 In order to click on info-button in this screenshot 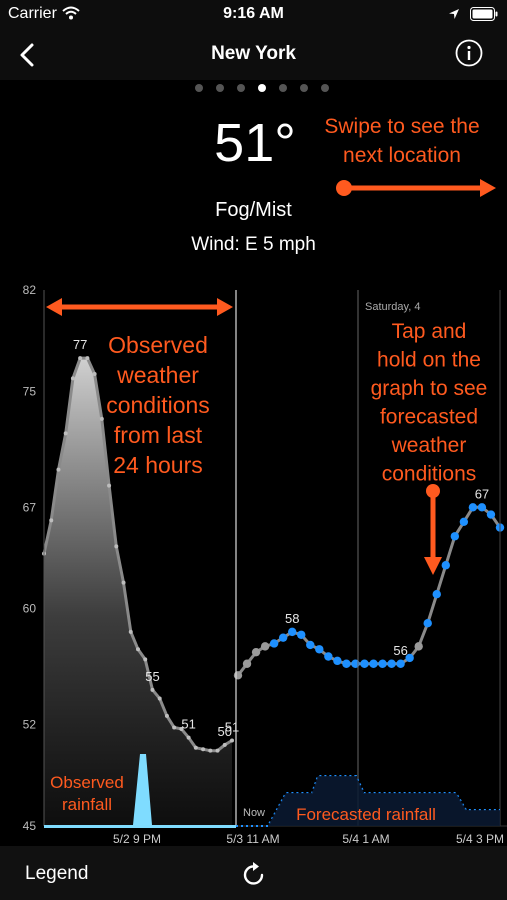, I will do `click(469, 53)`.